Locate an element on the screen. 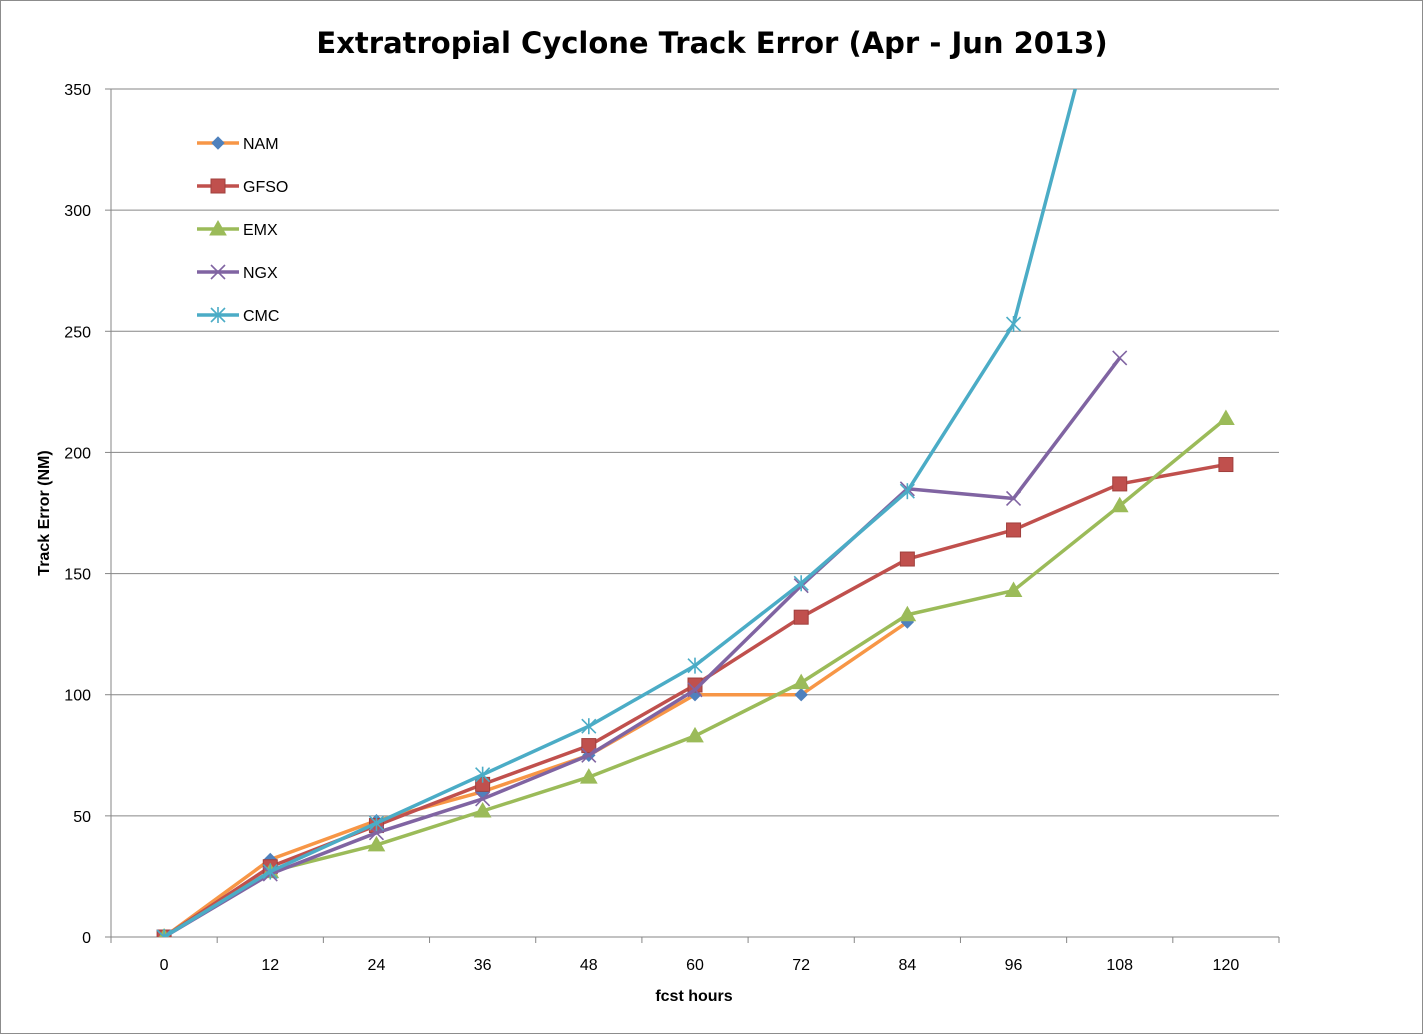 This screenshot has width=1423, height=1034. y-tick-label: 50 is located at coordinates (82, 817).